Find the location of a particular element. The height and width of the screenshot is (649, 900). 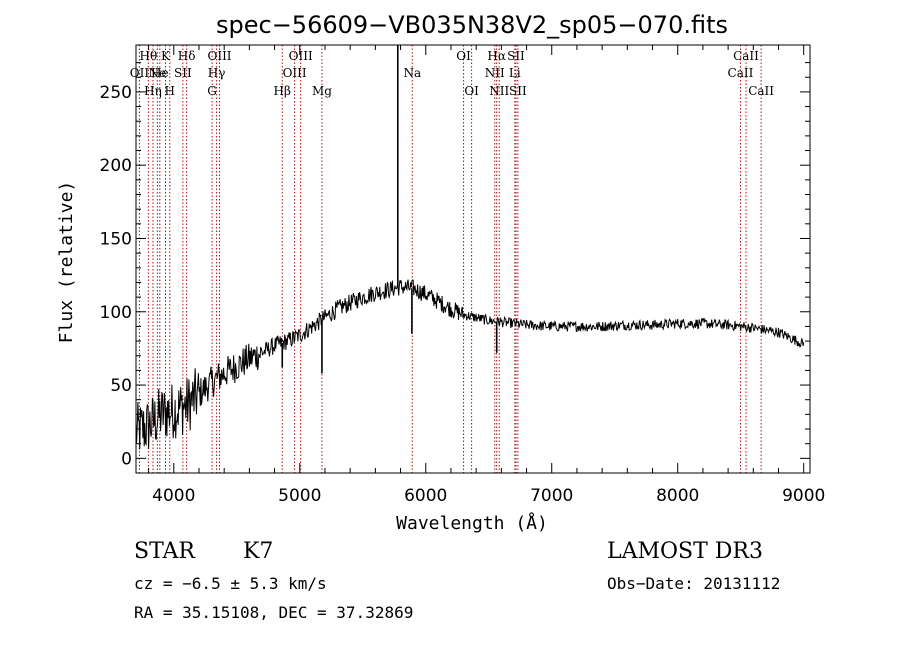

line-label: G is located at coordinates (212, 91).